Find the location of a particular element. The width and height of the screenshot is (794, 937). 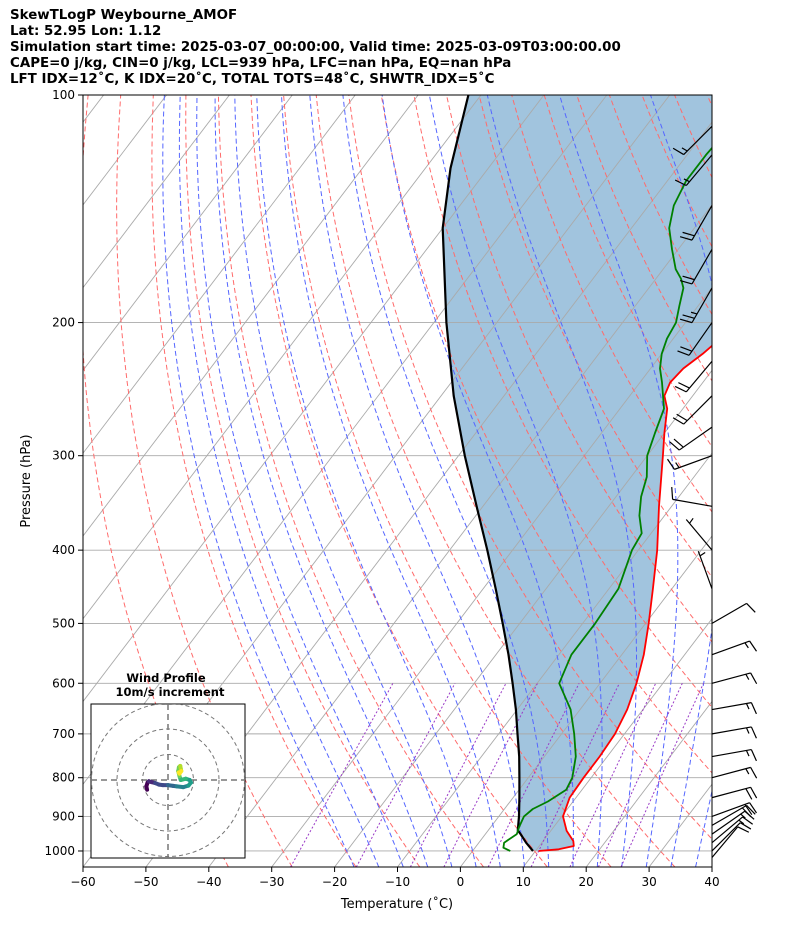

x-tick-label: 0 is located at coordinates (461, 882).